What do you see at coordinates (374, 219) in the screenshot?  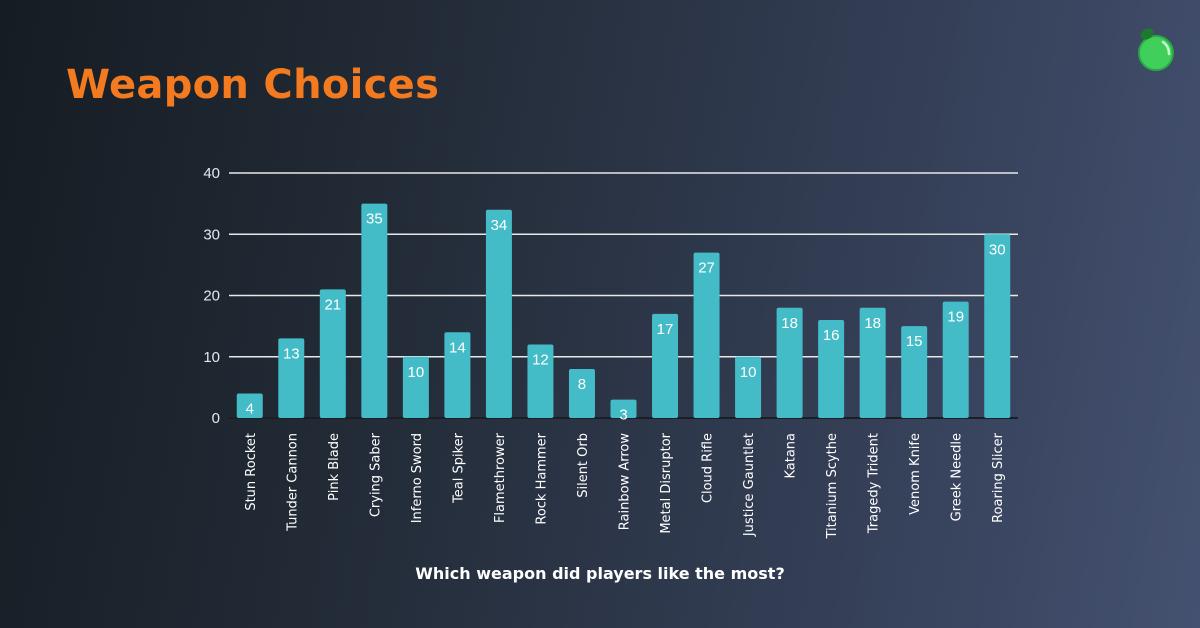 I see `data-label: 35` at bounding box center [374, 219].